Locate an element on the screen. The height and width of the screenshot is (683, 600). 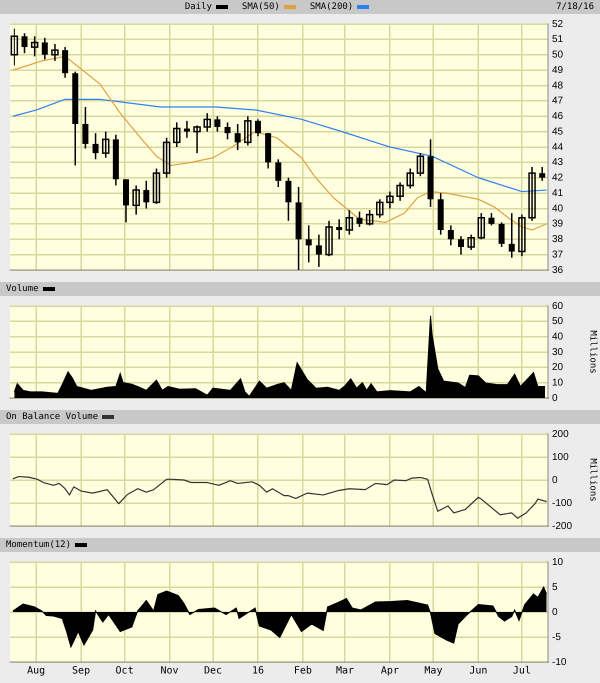
x-tick-label: May is located at coordinates (433, 671).